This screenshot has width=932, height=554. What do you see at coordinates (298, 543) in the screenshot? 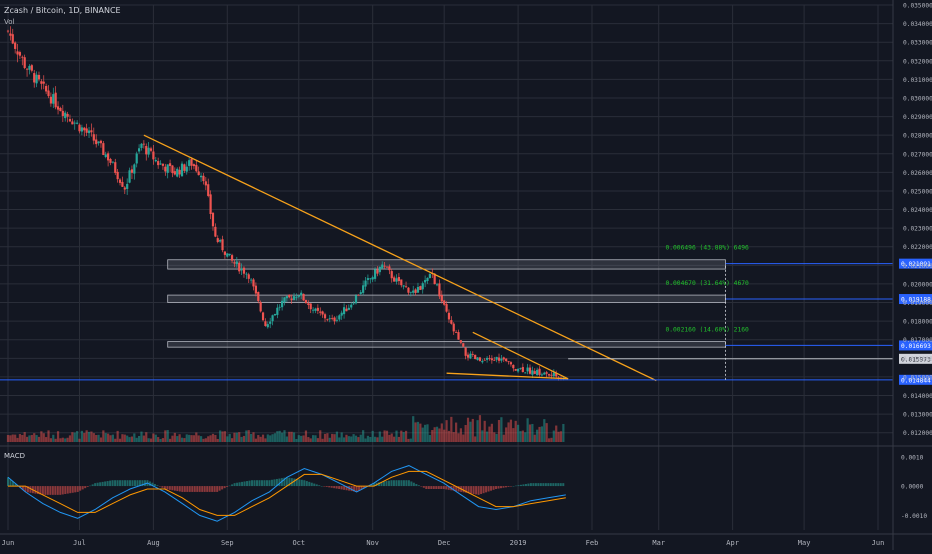
I see `x-tick-label: Oct` at bounding box center [298, 543].